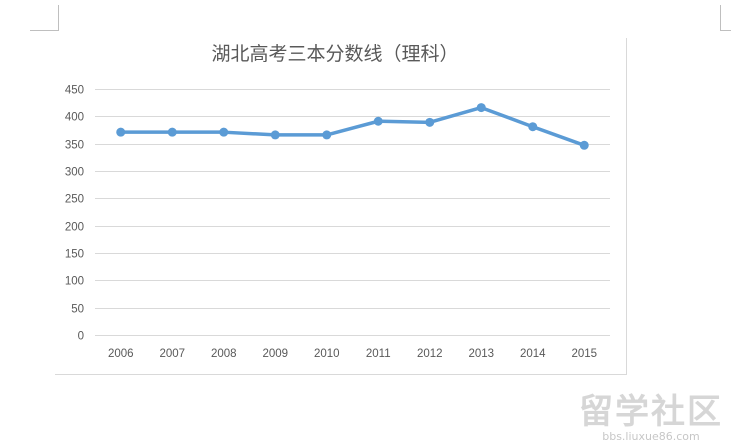 The image size is (731, 447). What do you see at coordinates (172, 354) in the screenshot?
I see `x-tick-label: 2007` at bounding box center [172, 354].